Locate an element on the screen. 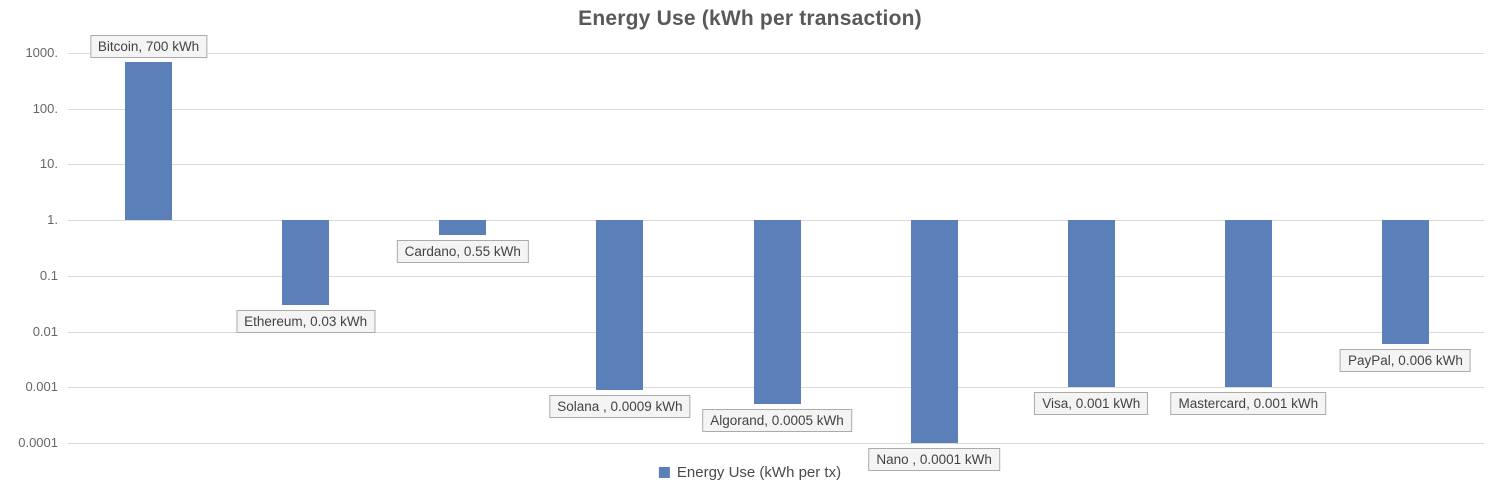 The image size is (1500, 490). y-axis-tick-label: 0.01 is located at coordinates (45, 331).